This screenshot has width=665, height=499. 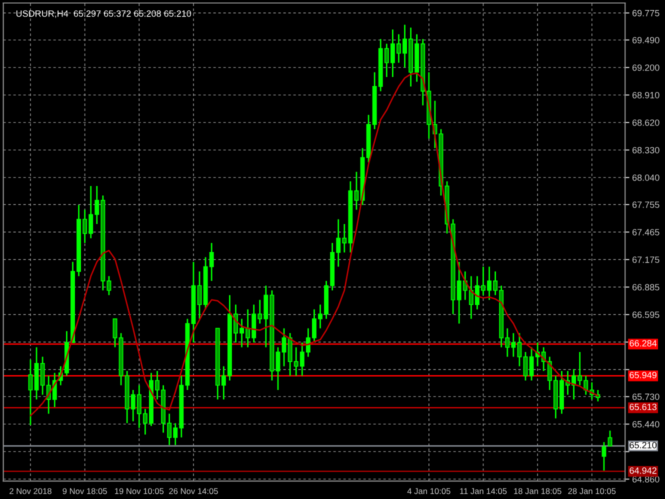 I want to click on y-tick-label: 67.175, so click(x=646, y=259).